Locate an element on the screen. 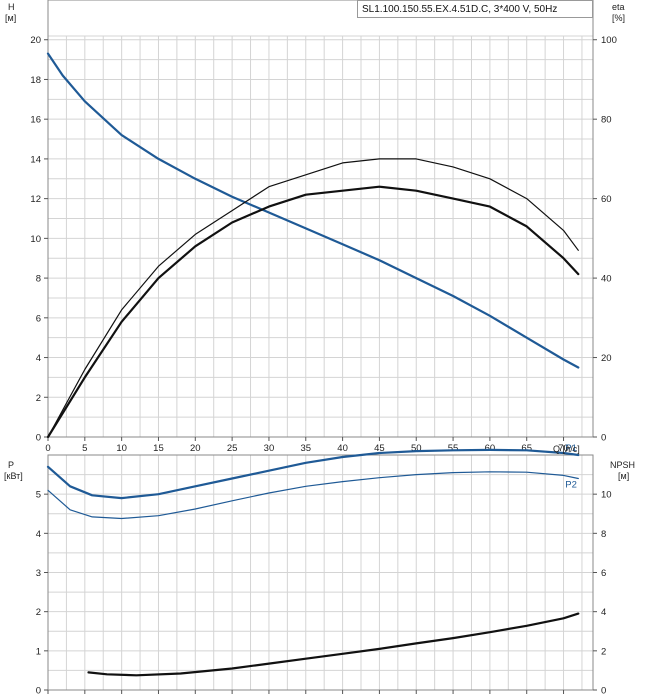 This screenshot has height=700, width=658. head-x-tick-label: 0 is located at coordinates (47, 448).